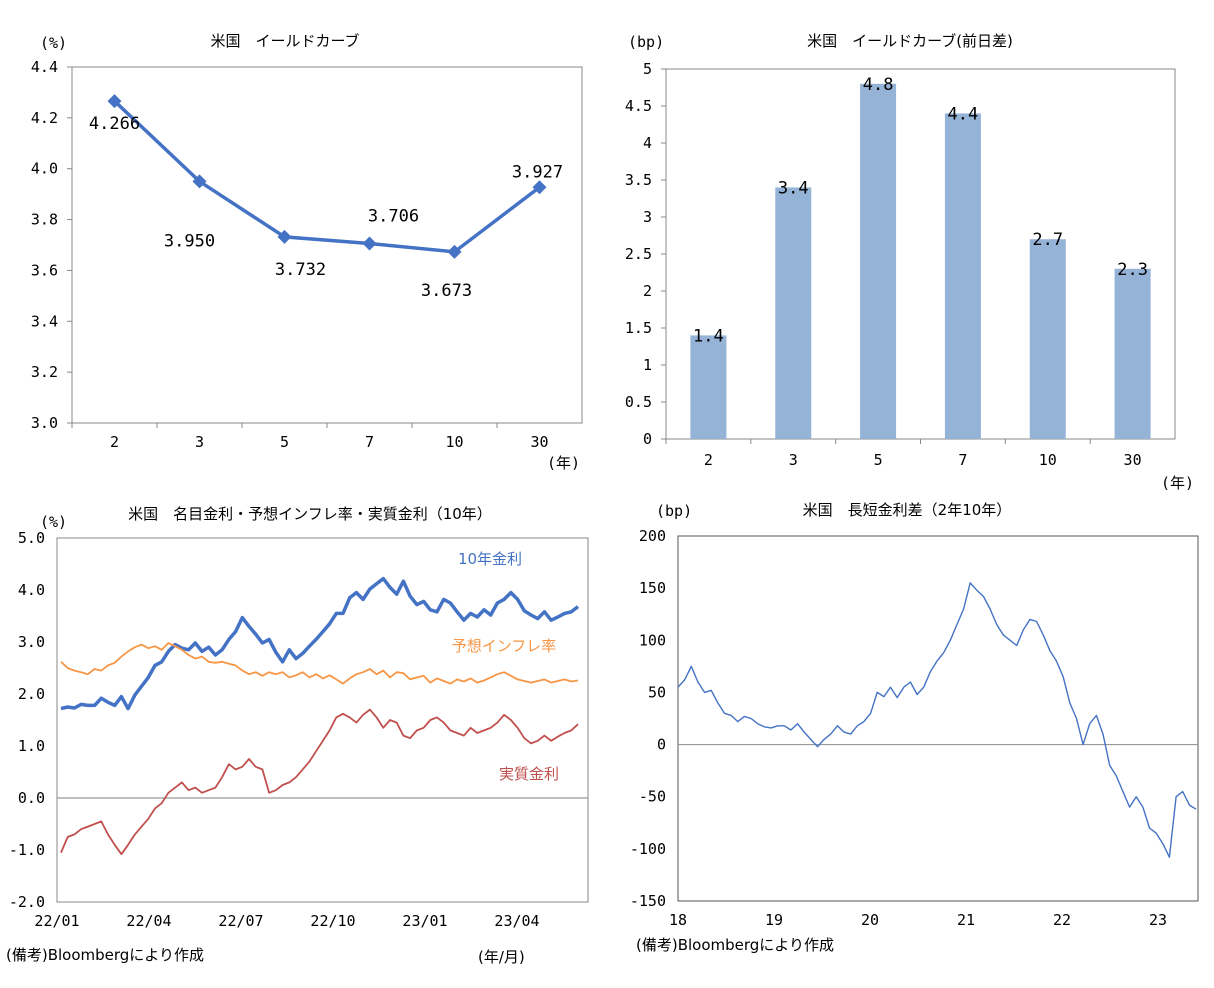 The height and width of the screenshot is (988, 1214). I want to click on x-tick-label: 23/01, so click(424, 921).